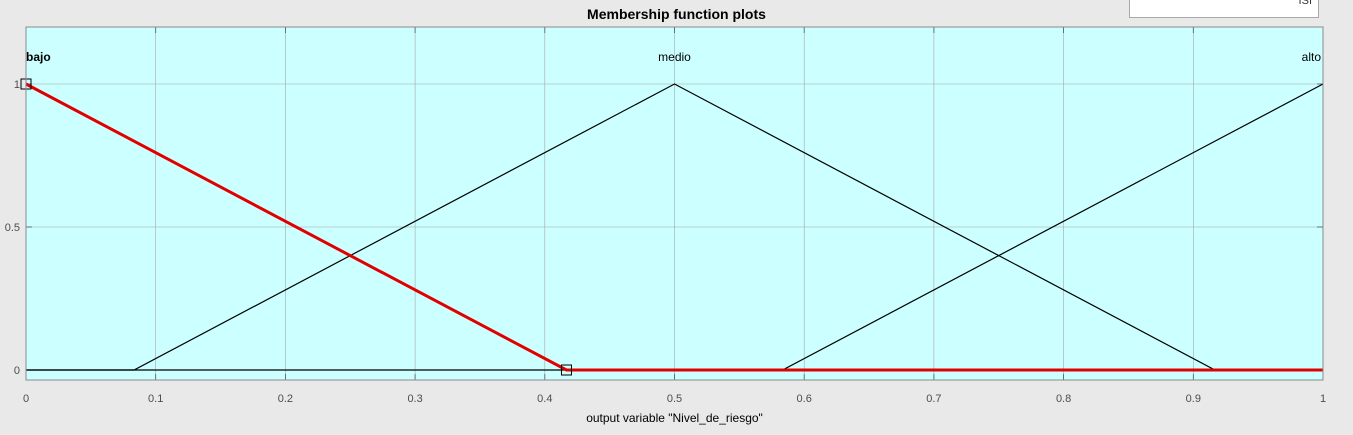  I want to click on x-tick-label: 0.1, so click(155, 399).